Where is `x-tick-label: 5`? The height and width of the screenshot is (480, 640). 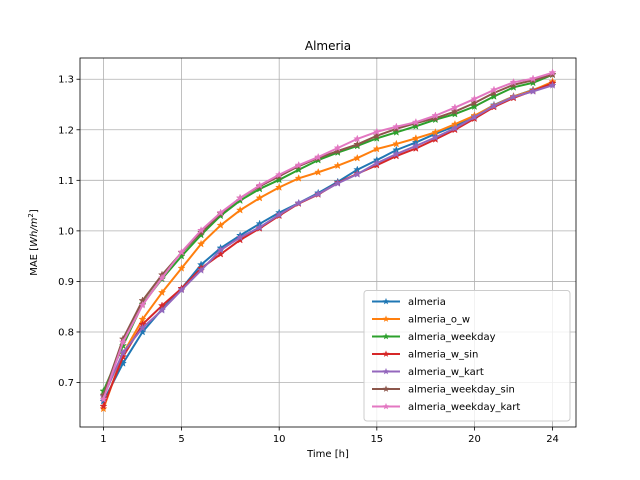
x-tick-label: 5 is located at coordinates (181, 439).